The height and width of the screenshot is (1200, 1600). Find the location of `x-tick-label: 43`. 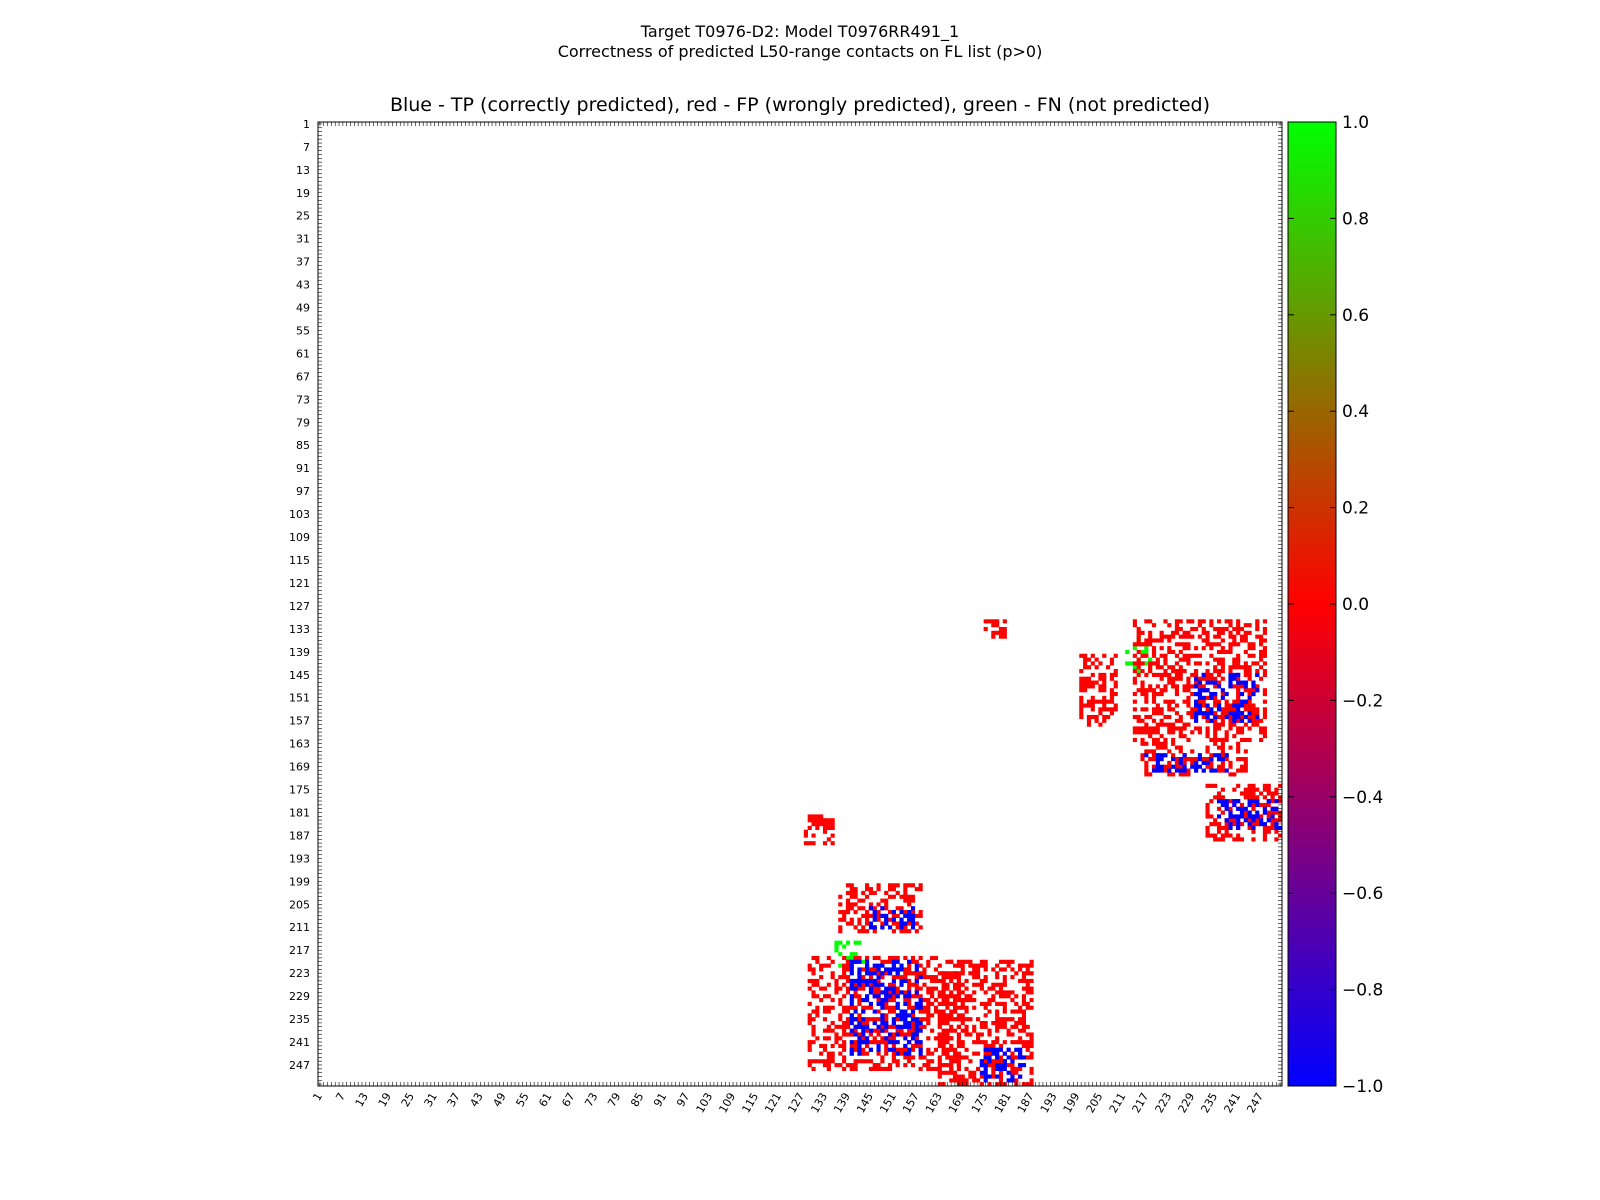

x-tick-label: 43 is located at coordinates (477, 1100).